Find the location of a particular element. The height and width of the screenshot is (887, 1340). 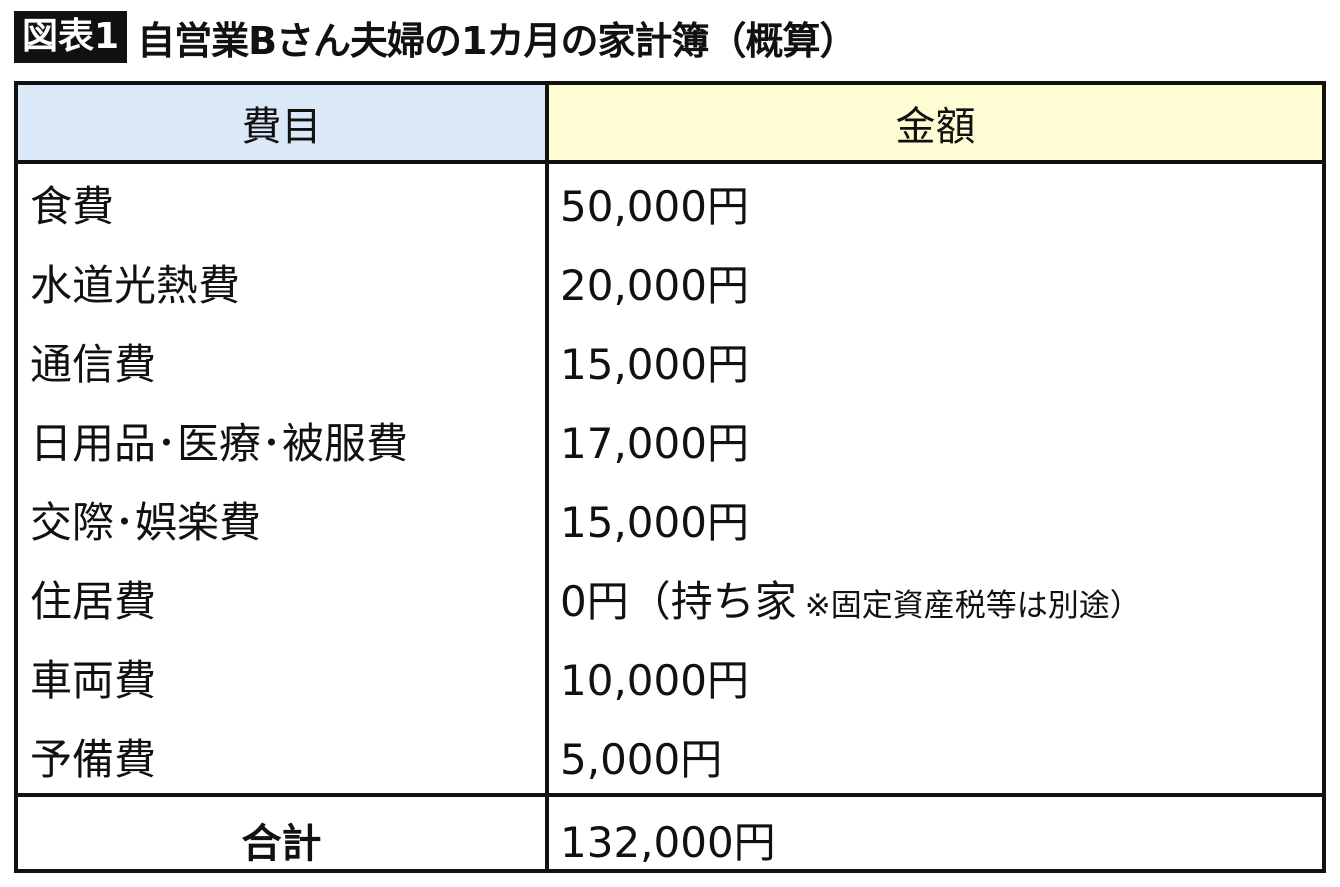

table-row: 水道光熱費 20,000円 is located at coordinates (670, 282).